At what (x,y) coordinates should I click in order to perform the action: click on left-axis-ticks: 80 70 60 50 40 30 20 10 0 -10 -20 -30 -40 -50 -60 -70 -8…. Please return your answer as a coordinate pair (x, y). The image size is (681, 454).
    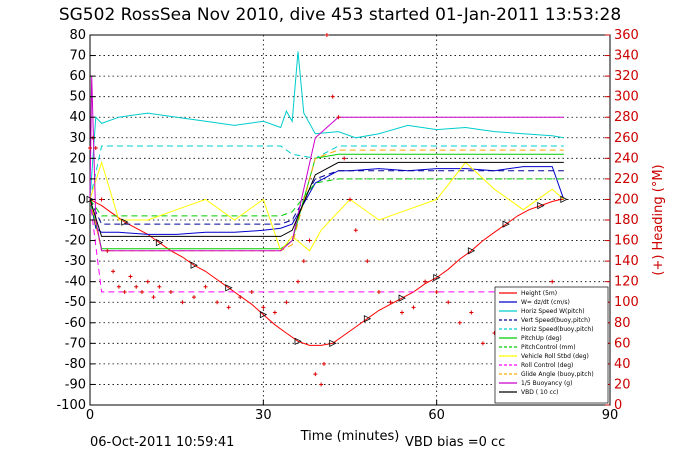
    Looking at the image, I should click on (75, 220).